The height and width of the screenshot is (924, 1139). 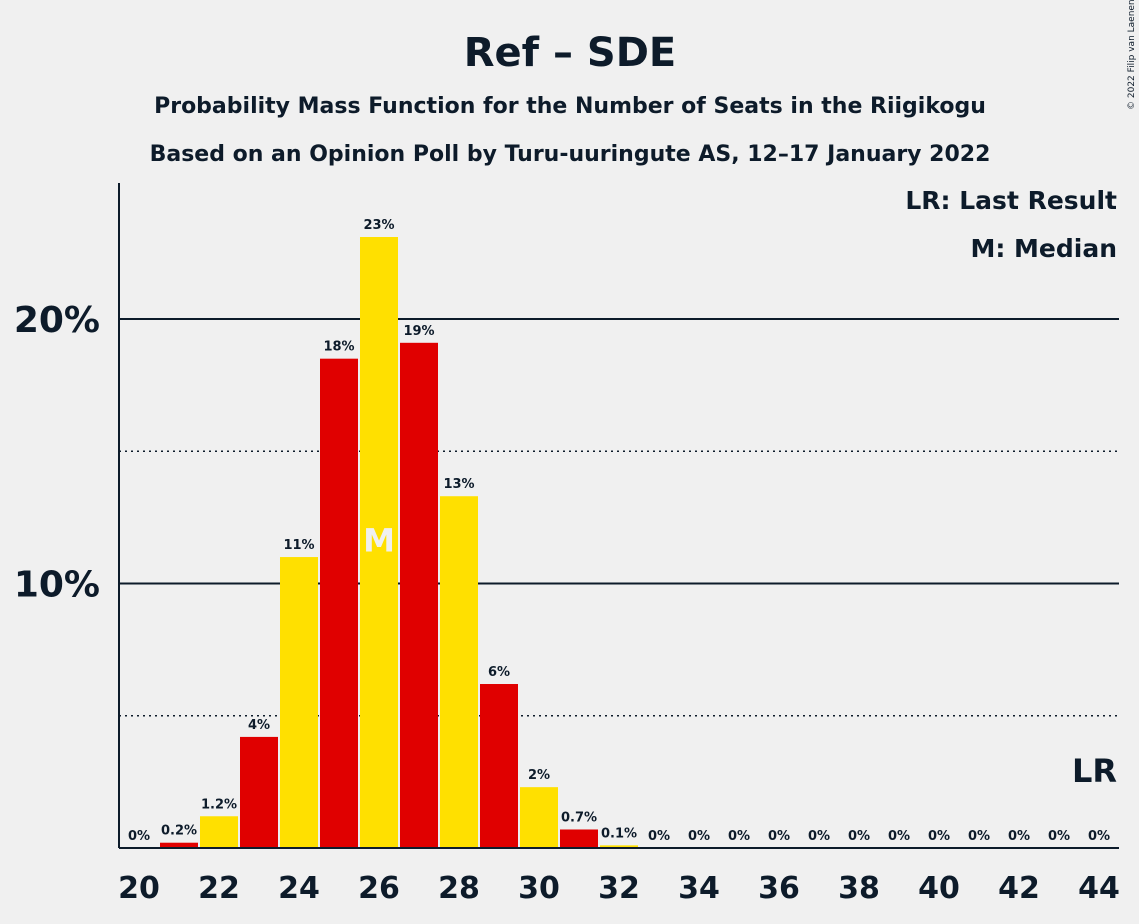 I want to click on data-label-35: 0%, so click(x=739, y=836).